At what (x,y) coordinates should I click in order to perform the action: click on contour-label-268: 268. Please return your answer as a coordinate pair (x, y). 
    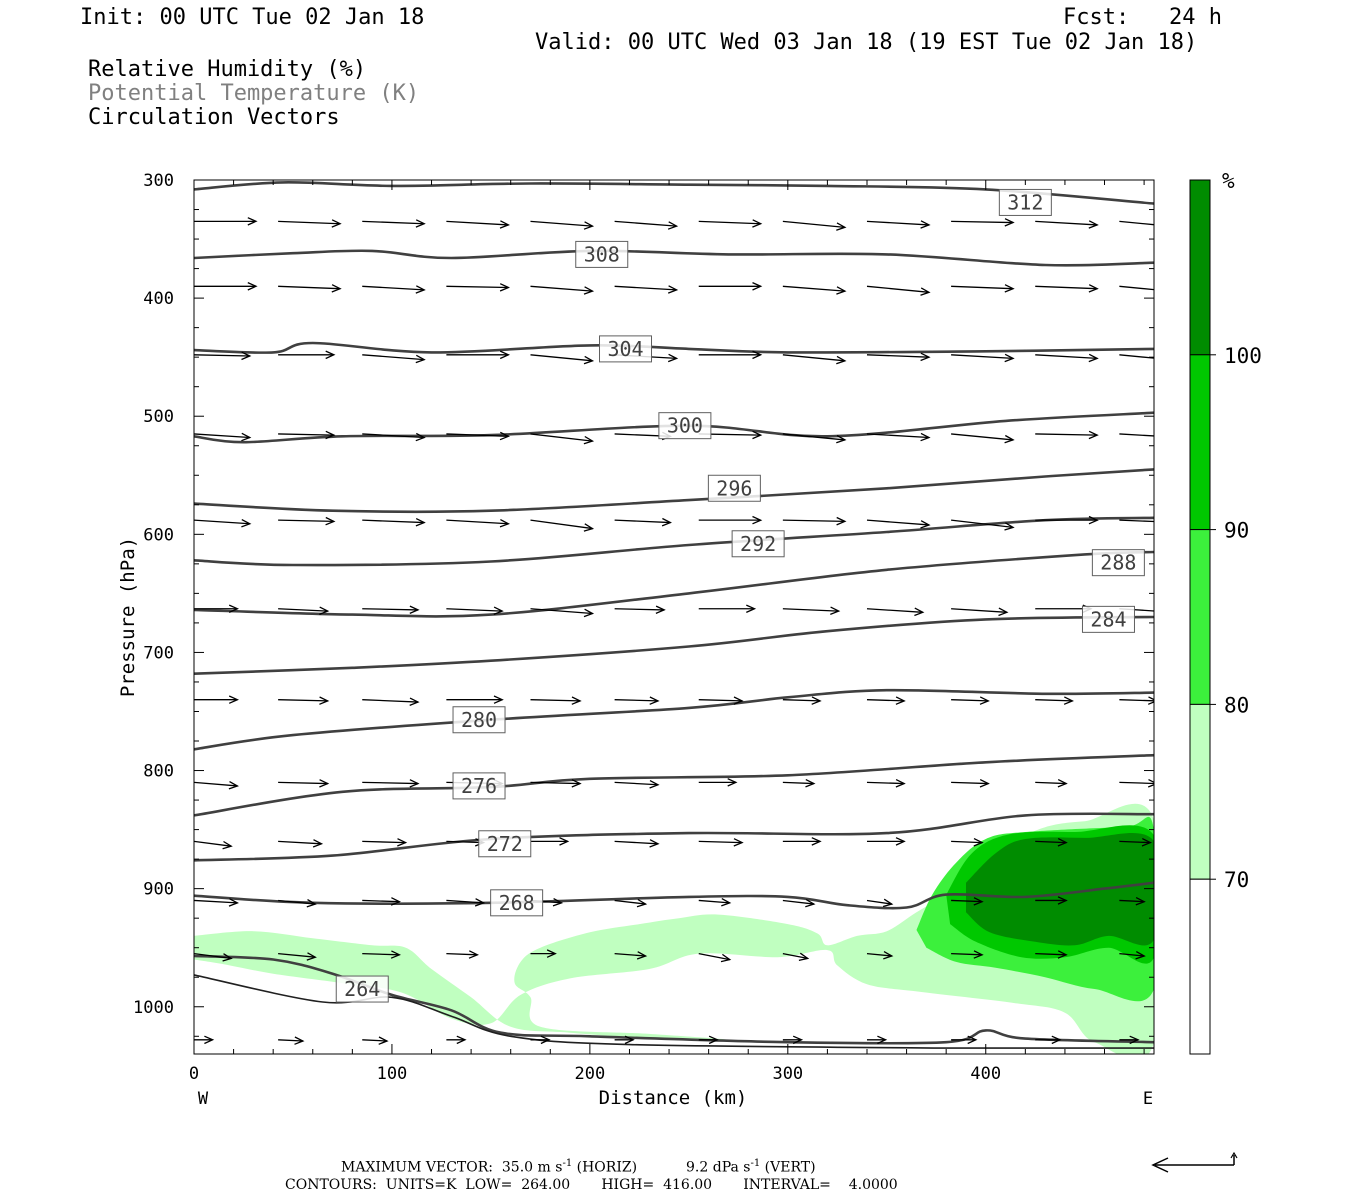
    Looking at the image, I should click on (517, 903).